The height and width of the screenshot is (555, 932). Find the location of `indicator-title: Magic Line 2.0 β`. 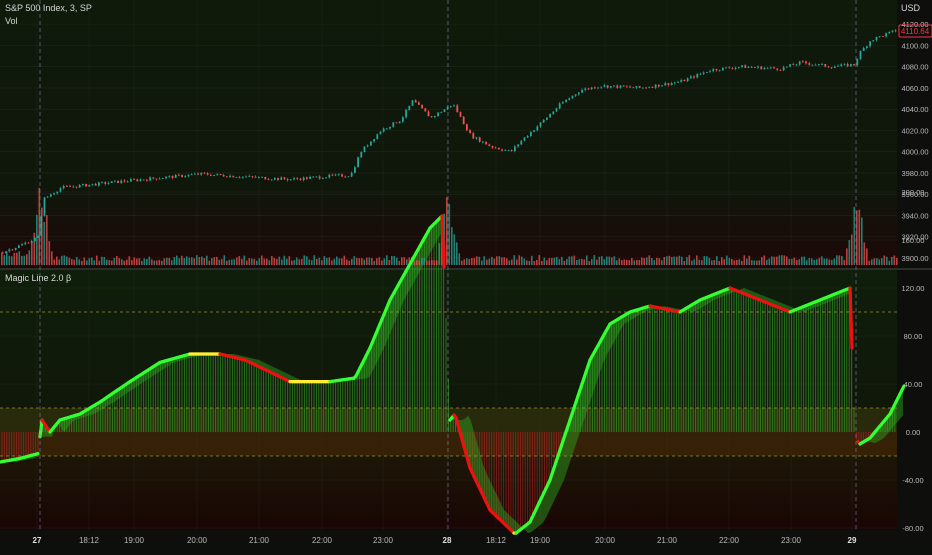

indicator-title: Magic Line 2.0 β is located at coordinates (38, 278).